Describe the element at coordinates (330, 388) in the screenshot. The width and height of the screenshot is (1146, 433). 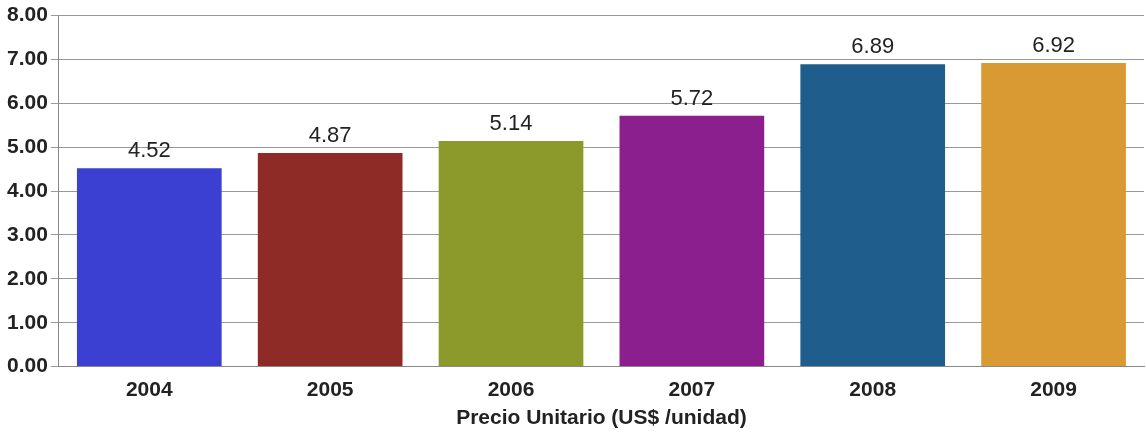
I see `x-tick-label: 2005` at that location.